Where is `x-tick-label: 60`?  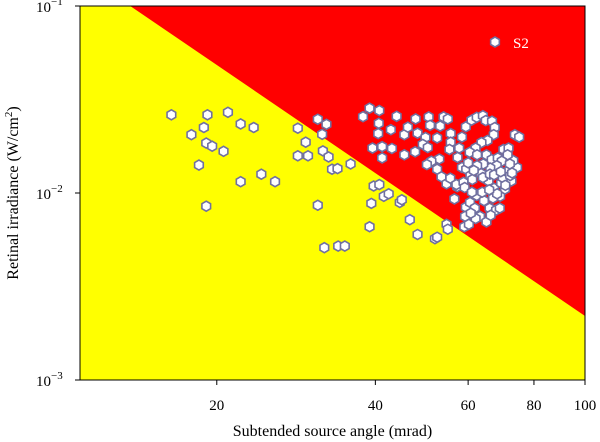 x-tick-label: 60 is located at coordinates (468, 406).